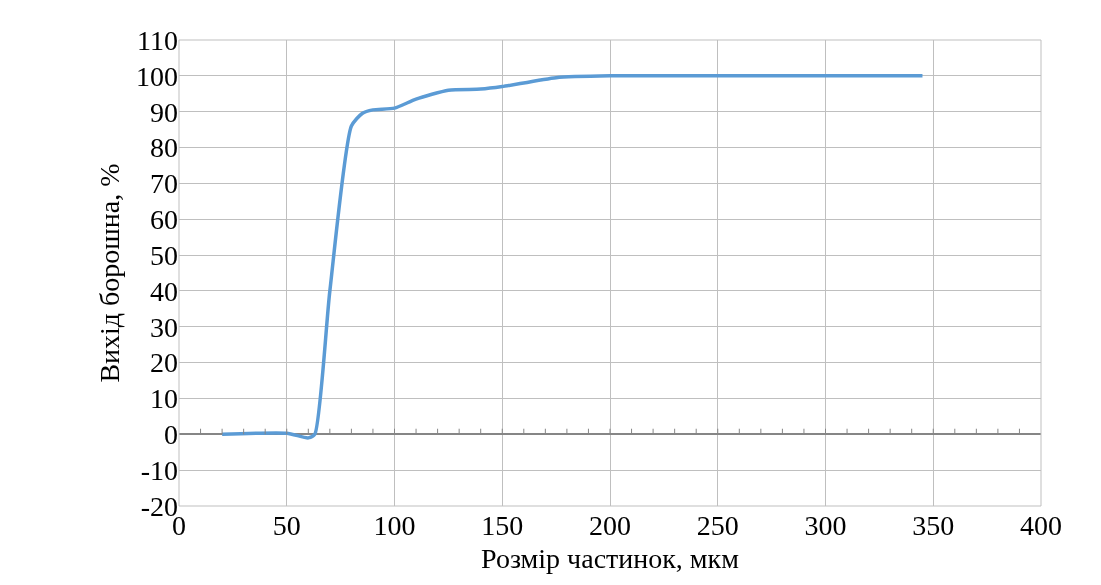  What do you see at coordinates (164, 327) in the screenshot?
I see `y-tick-label: 30` at bounding box center [164, 327].